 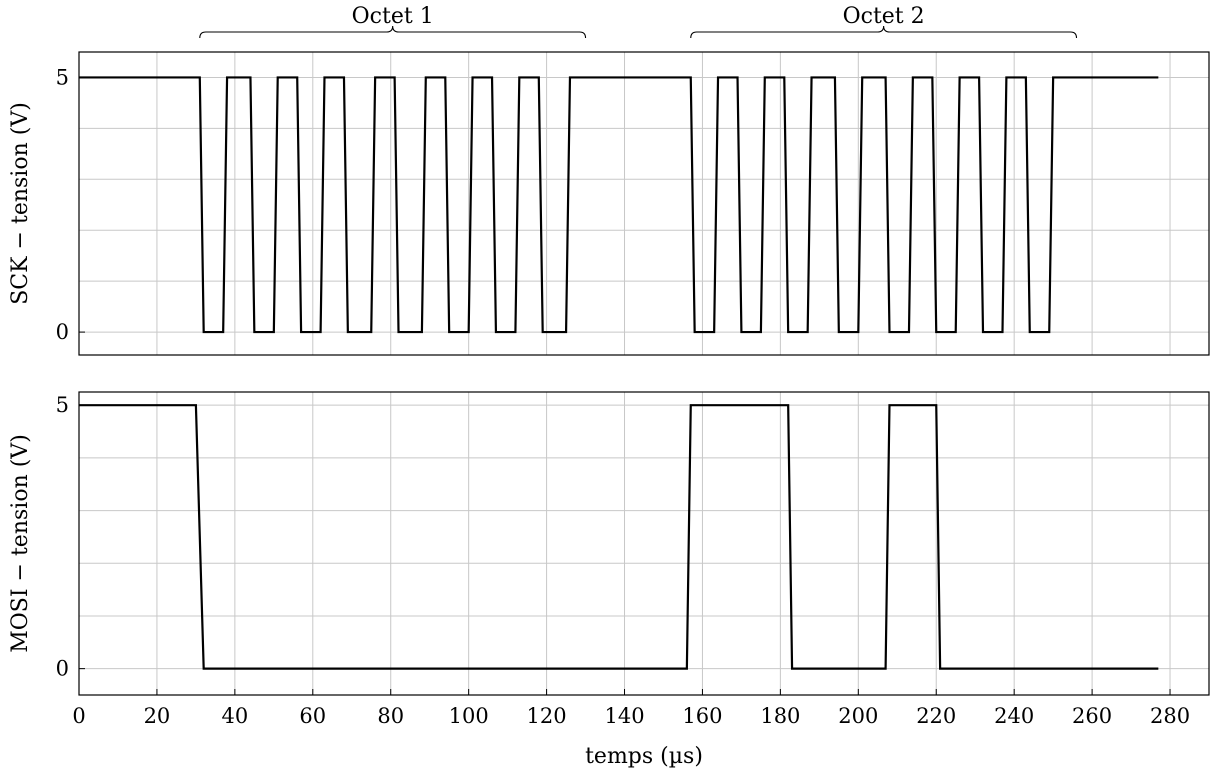 I want to click on ylabel-sck: SCK − tension (V), so click(x=20, y=203).